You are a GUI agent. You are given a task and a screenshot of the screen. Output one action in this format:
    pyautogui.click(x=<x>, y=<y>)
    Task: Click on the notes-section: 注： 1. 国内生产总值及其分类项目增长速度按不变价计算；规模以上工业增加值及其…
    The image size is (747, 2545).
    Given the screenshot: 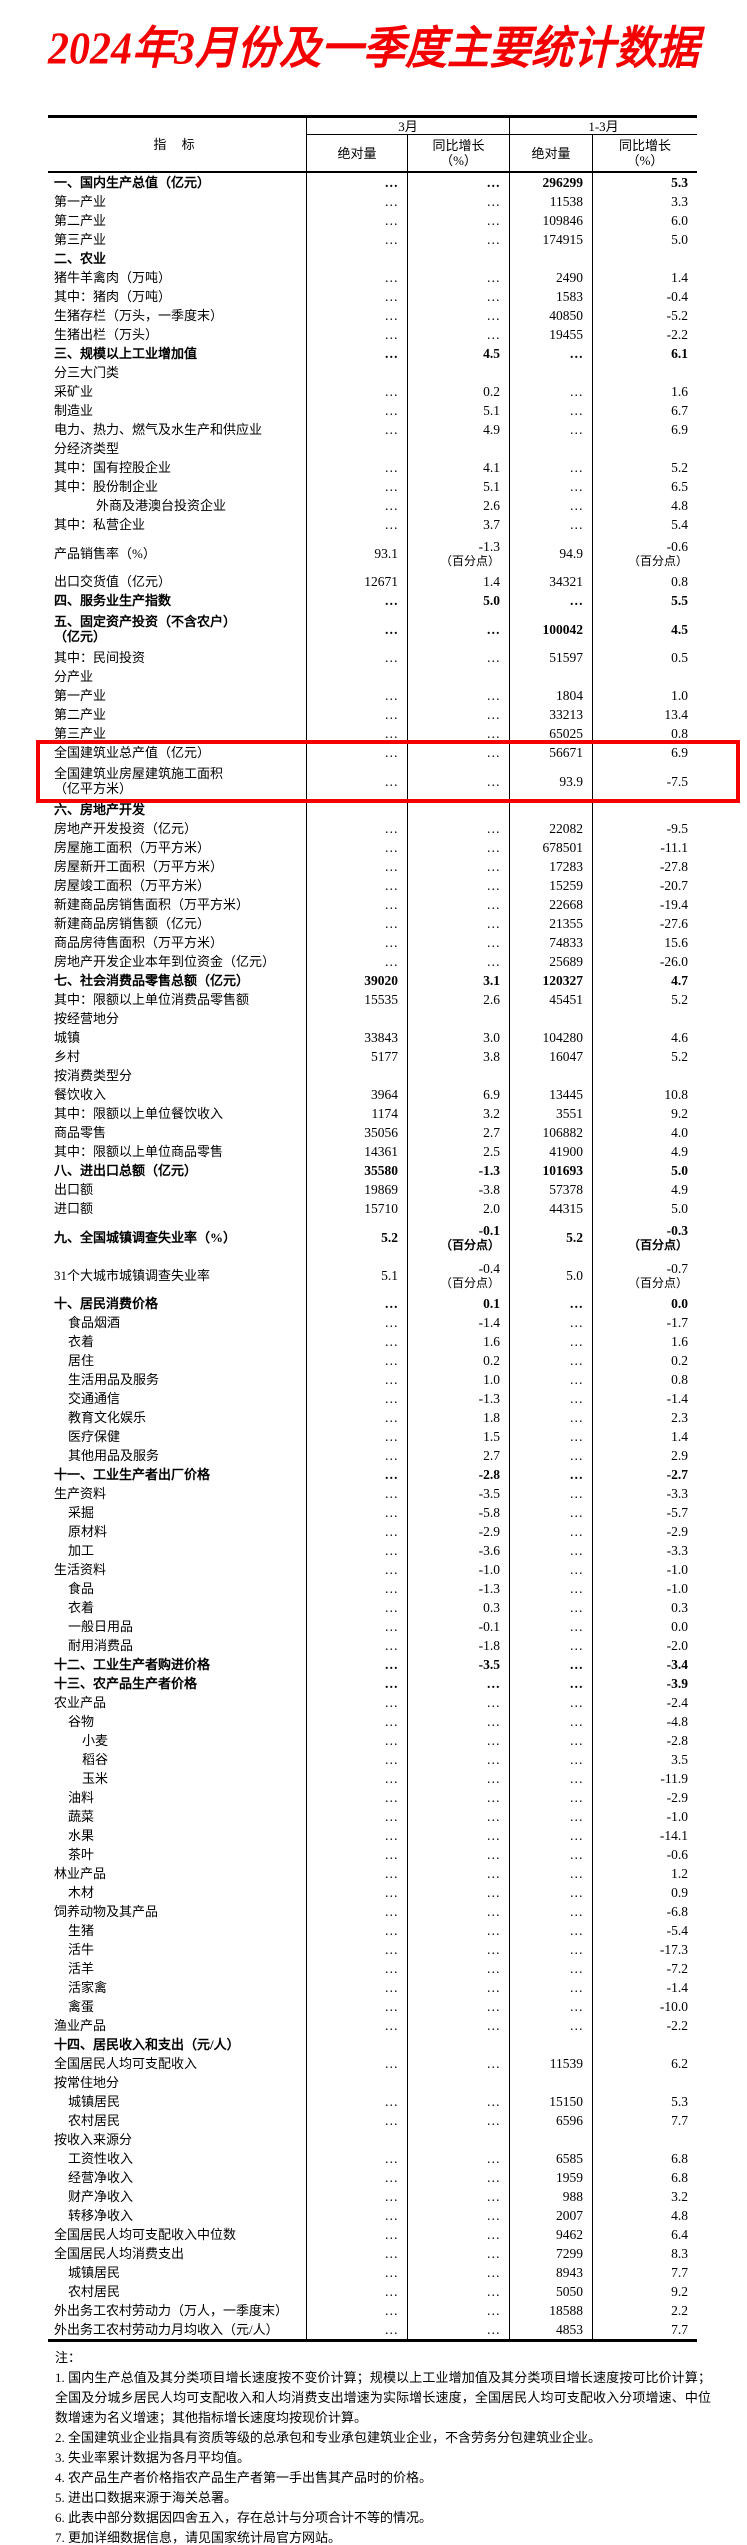 What is the action you would take?
    pyautogui.click(x=383, y=2446)
    